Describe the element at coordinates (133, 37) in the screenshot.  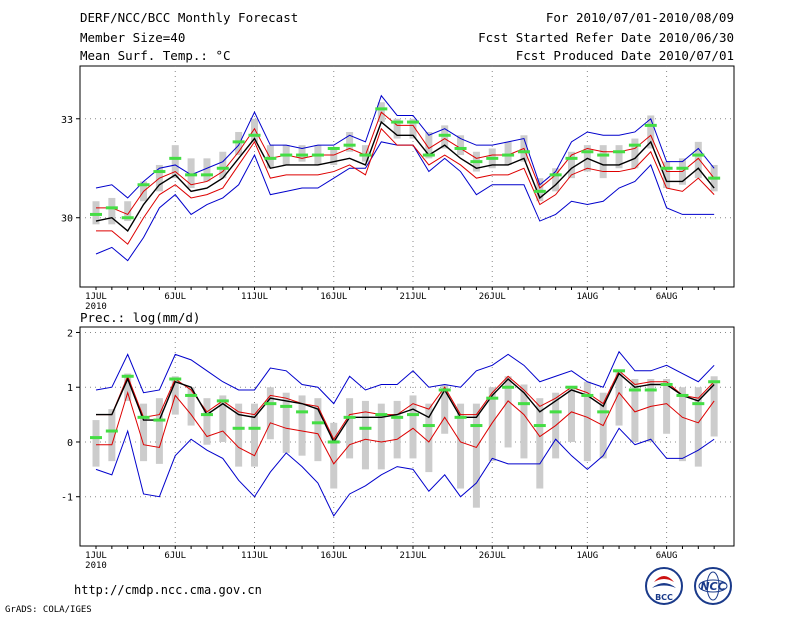
I see `member-size: Member Size=40` at that location.